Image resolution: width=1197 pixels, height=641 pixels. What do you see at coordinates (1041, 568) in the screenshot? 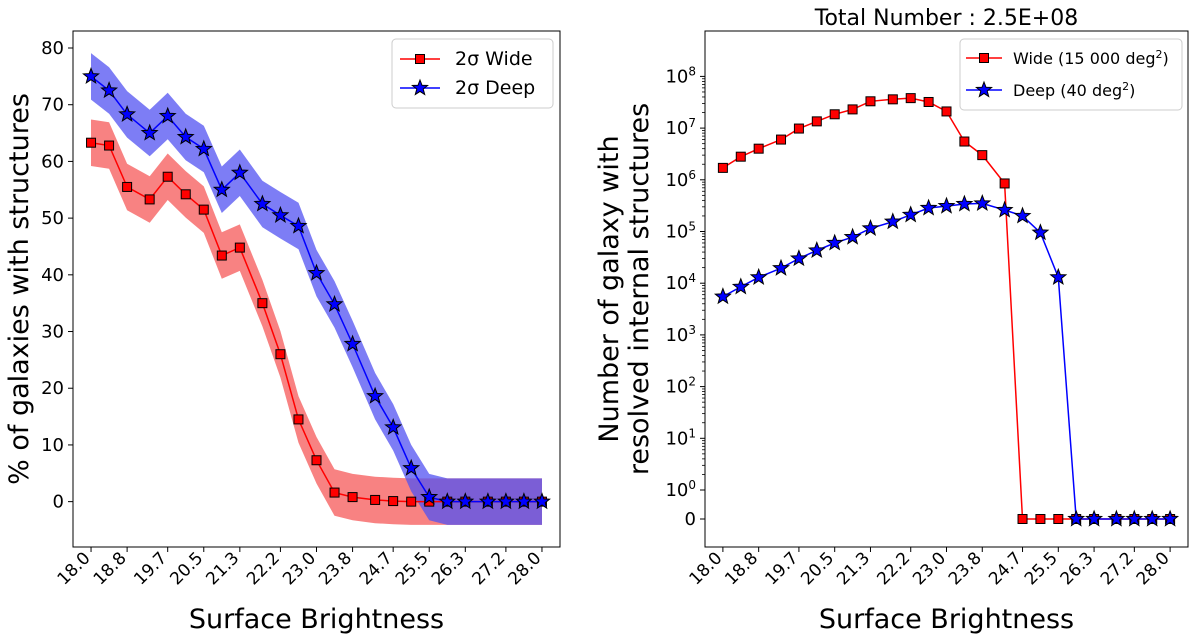
I see `x-tick-label: 25.5` at bounding box center [1041, 568].